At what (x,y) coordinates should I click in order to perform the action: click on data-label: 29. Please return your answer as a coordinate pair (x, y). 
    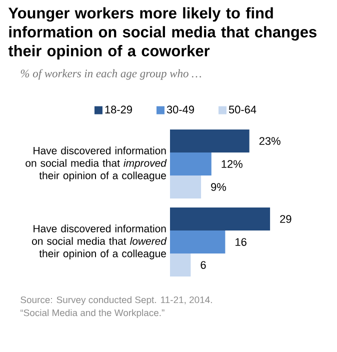
    Looking at the image, I should click on (286, 219).